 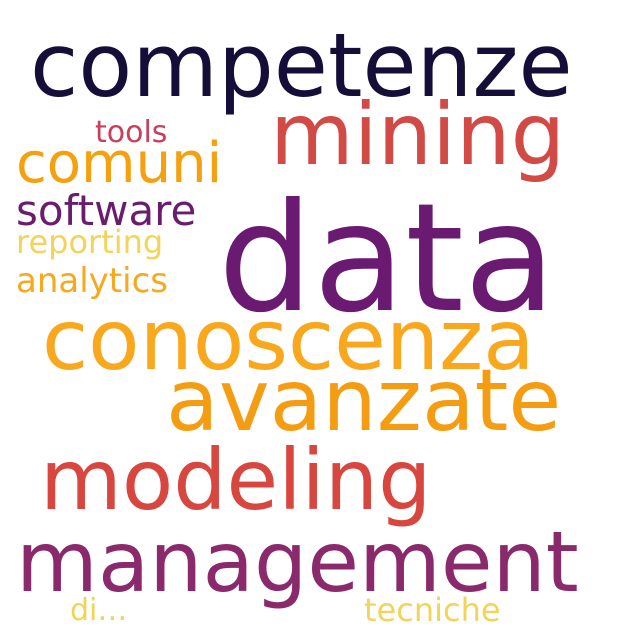 What do you see at coordinates (236, 480) in the screenshot?
I see `word-modeling: modeling` at bounding box center [236, 480].